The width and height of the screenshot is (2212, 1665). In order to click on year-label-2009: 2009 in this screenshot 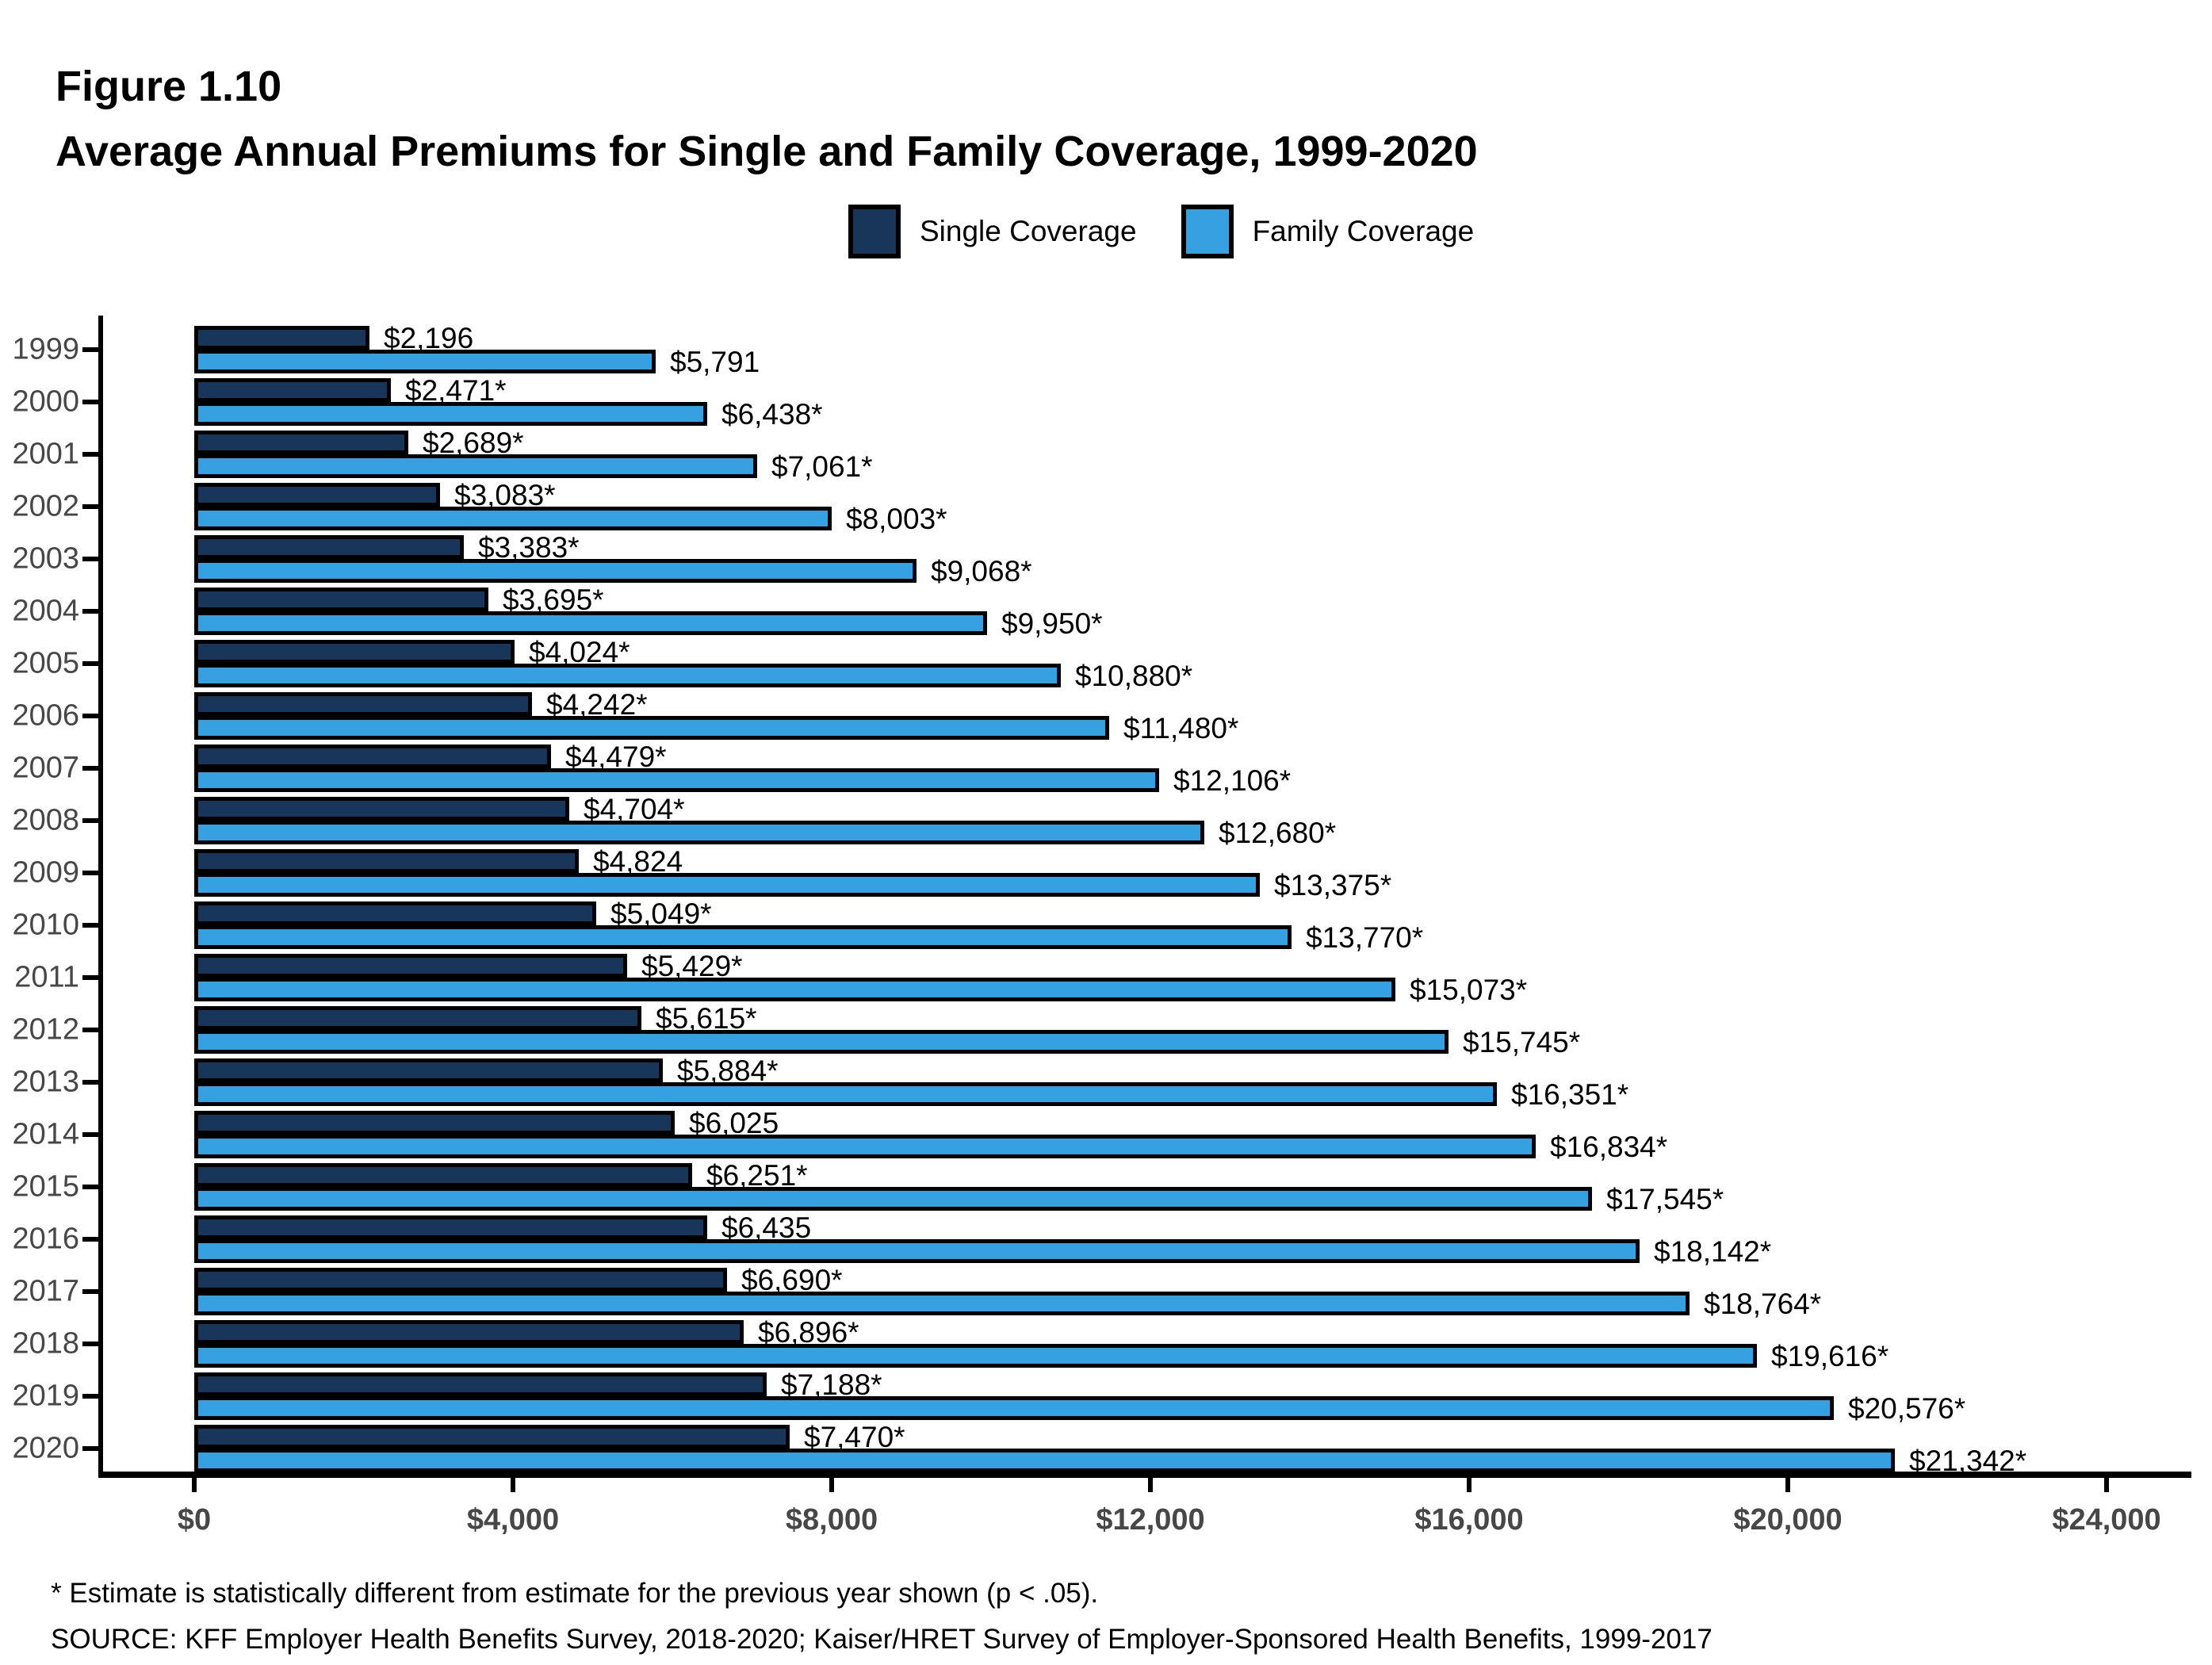, I will do `click(45, 872)`.